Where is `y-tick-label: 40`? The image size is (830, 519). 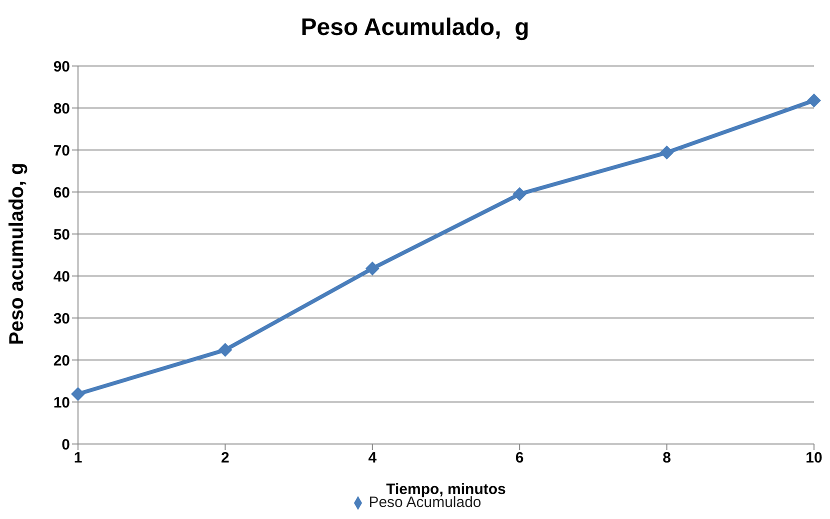
y-tick-label: 40 is located at coordinates (61, 277).